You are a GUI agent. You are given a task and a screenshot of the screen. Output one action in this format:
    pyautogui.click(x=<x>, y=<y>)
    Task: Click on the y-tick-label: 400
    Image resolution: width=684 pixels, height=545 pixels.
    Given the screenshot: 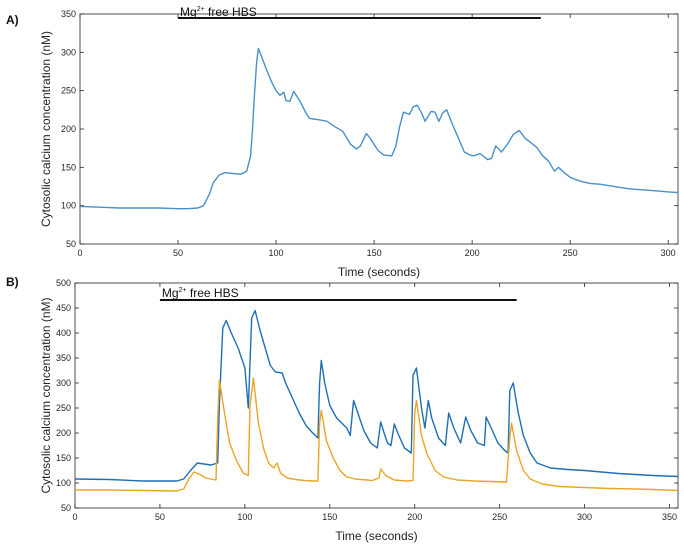 What is the action you would take?
    pyautogui.click(x=63, y=333)
    